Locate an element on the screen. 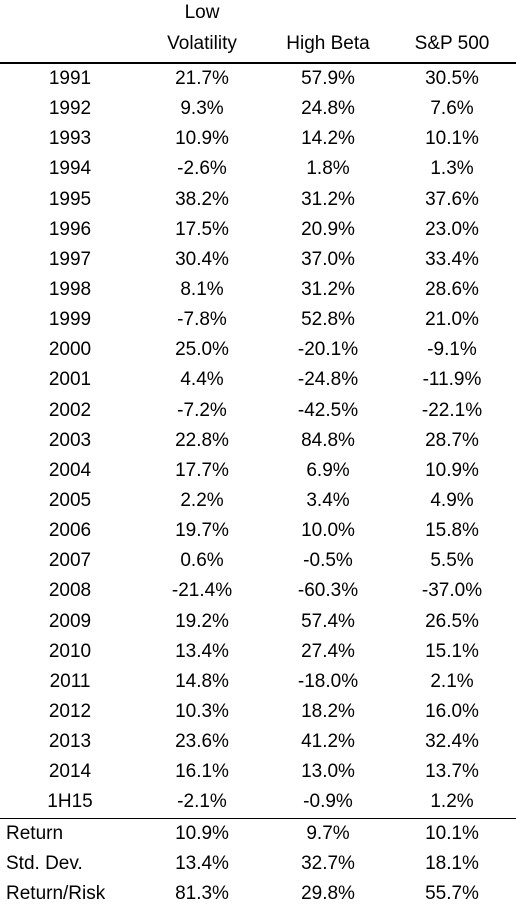 The image size is (516, 911). table-cell: 17.5% is located at coordinates (202, 229).